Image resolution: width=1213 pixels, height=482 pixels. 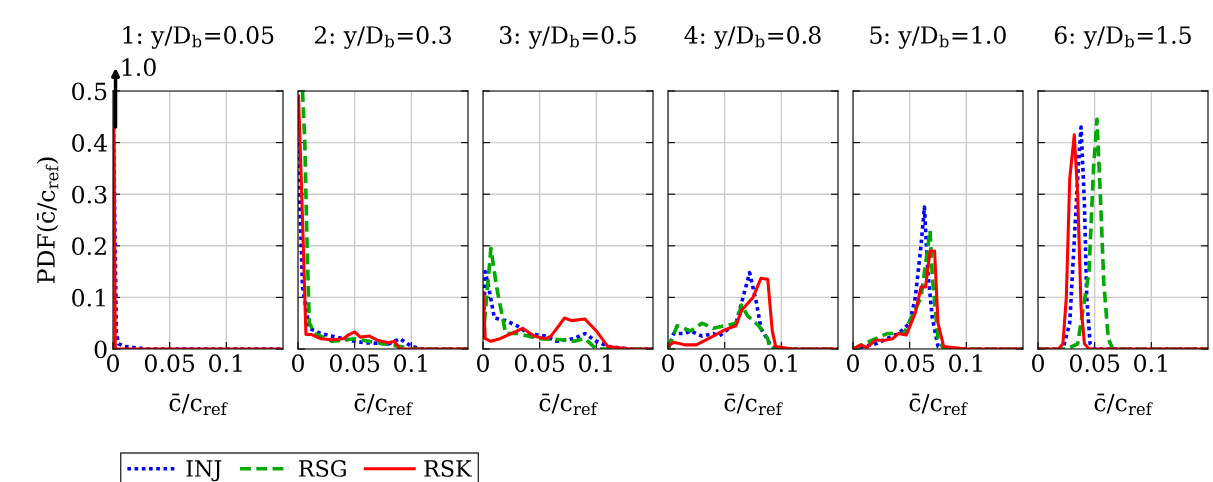 What do you see at coordinates (322, 468) in the screenshot?
I see `legend-label: RSG` at bounding box center [322, 468].